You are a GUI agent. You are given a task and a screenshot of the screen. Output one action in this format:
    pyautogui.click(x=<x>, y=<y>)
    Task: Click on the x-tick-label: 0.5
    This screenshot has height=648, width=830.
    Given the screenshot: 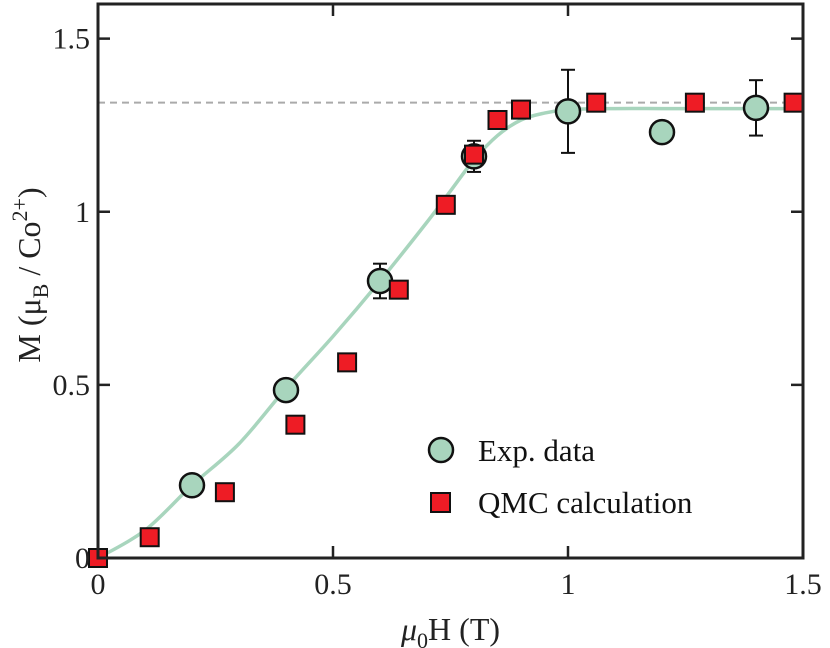 What is the action you would take?
    pyautogui.click(x=333, y=584)
    